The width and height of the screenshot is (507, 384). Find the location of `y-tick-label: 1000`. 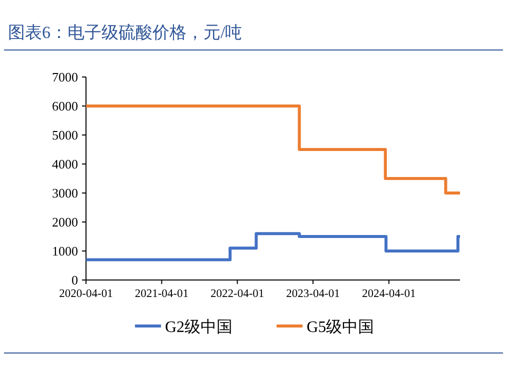

y-tick-label: 1000 is located at coordinates (65, 251).